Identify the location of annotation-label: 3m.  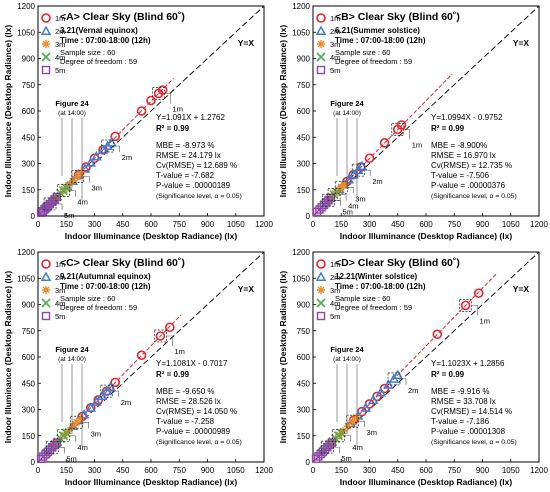
(360, 198).